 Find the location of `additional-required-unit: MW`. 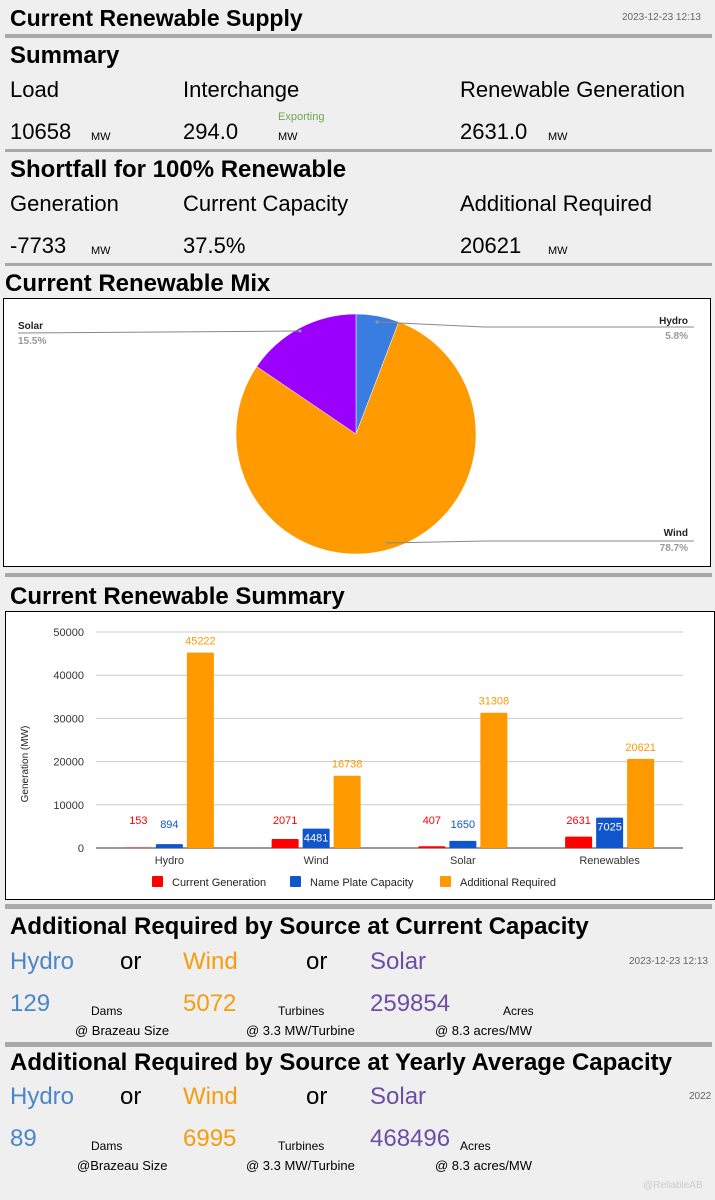

additional-required-unit: MW is located at coordinates (558, 251).